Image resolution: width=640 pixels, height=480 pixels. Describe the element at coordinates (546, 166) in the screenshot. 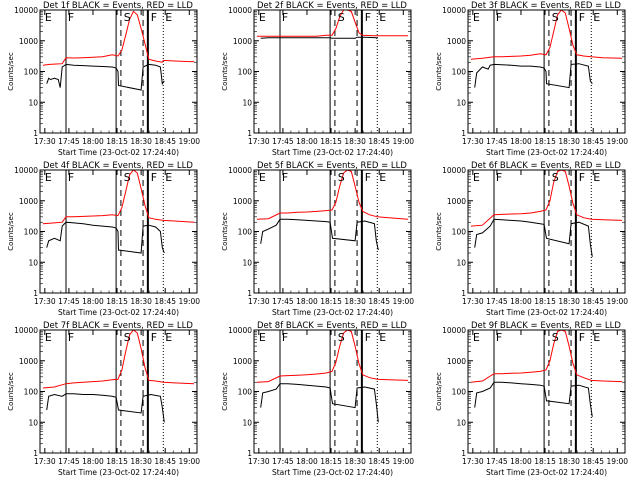

I see `panel-title: Det 6f BLACK = Events, RED = LLD` at that location.